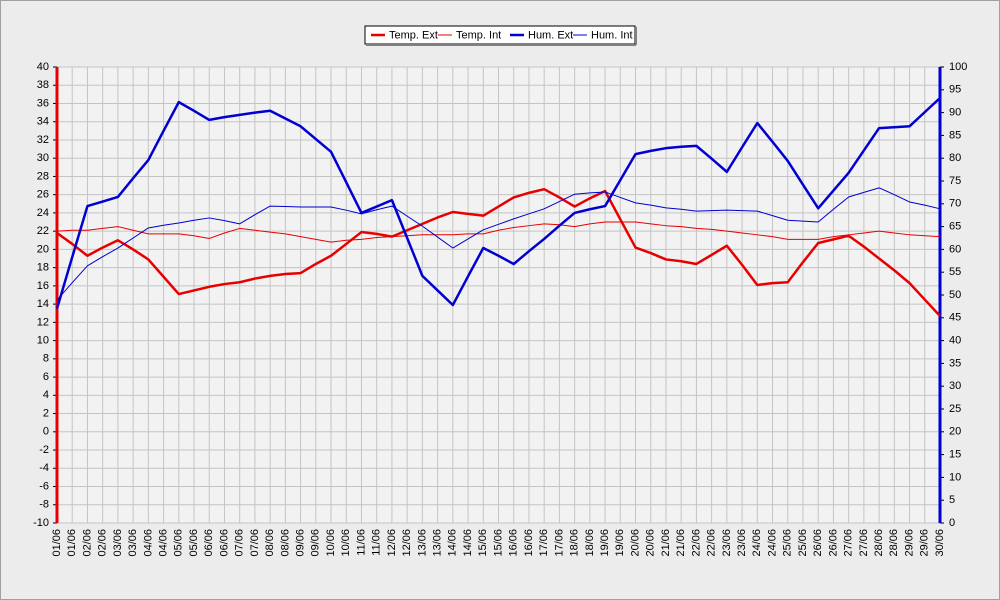 The width and height of the screenshot is (1000, 600). I want to click on x-tick-label: 27/06, so click(849, 543).